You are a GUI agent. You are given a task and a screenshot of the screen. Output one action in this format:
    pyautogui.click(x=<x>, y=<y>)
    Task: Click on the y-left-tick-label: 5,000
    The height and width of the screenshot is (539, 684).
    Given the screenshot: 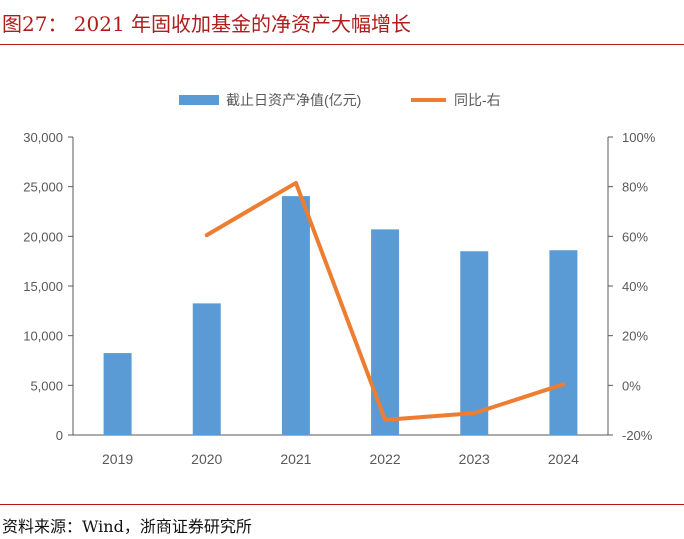 What is the action you would take?
    pyautogui.click(x=46, y=385)
    